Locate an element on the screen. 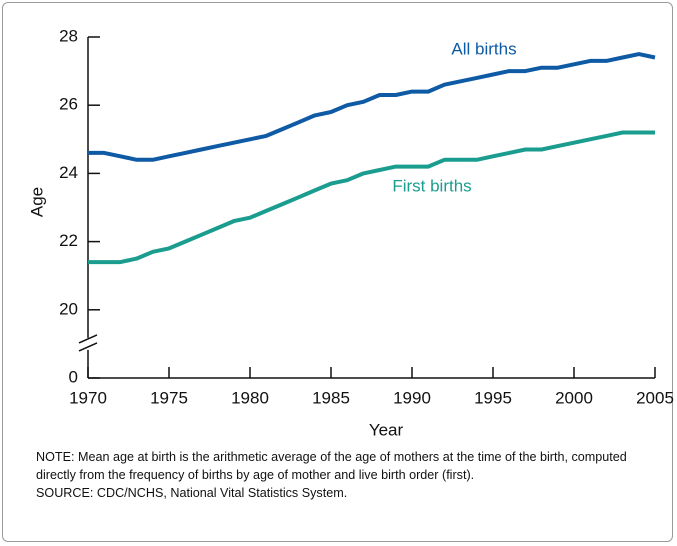 The width and height of the screenshot is (677, 546). x-tick-label: 1985 is located at coordinates (331, 397).